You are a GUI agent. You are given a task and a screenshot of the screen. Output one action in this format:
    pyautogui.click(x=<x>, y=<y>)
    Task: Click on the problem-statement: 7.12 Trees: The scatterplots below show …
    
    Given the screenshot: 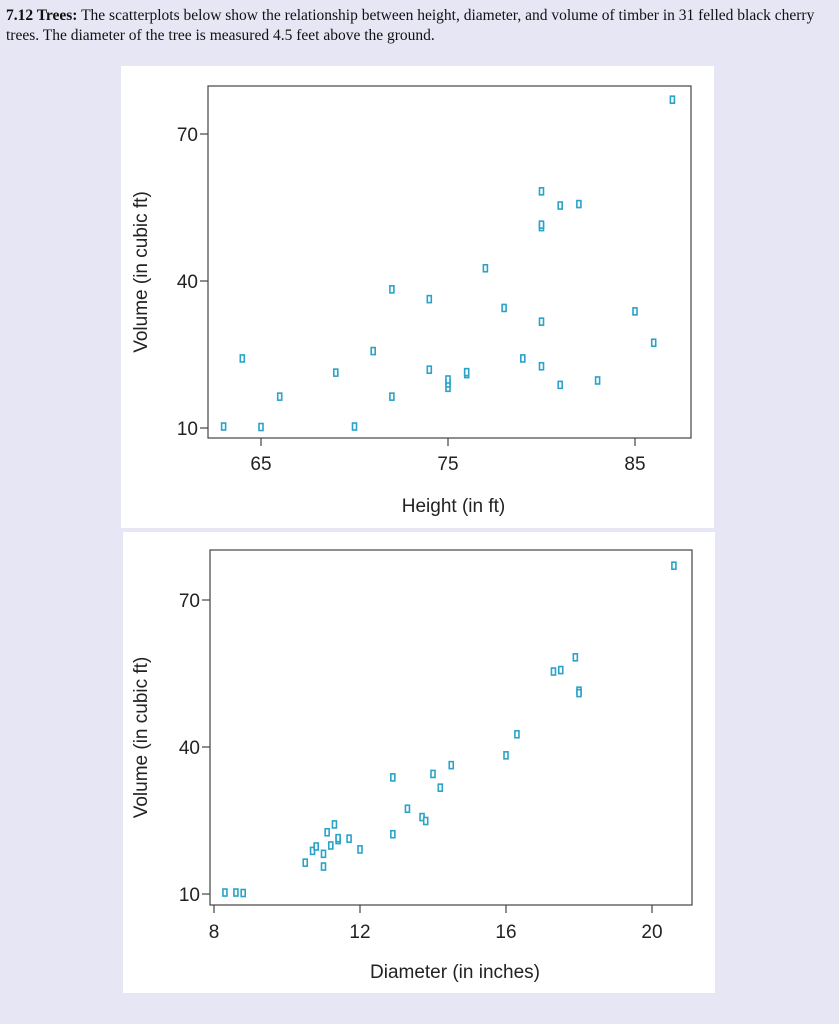 What is the action you would take?
    pyautogui.click(x=418, y=26)
    